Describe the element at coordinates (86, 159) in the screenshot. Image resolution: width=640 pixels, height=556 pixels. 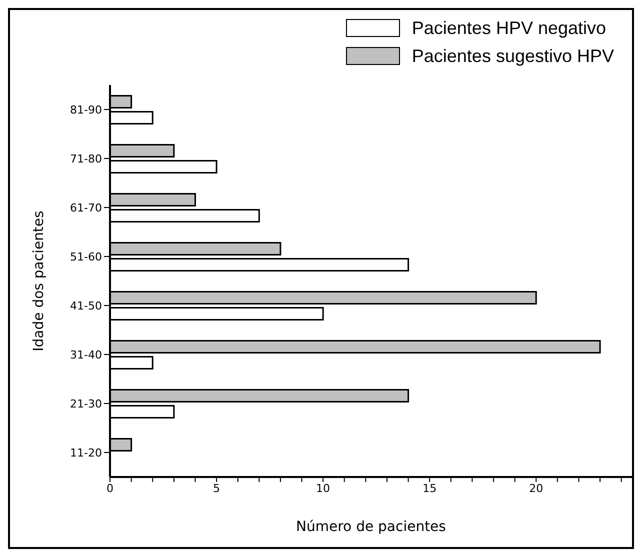
I see `y-tick-label: 71-80` at that location.